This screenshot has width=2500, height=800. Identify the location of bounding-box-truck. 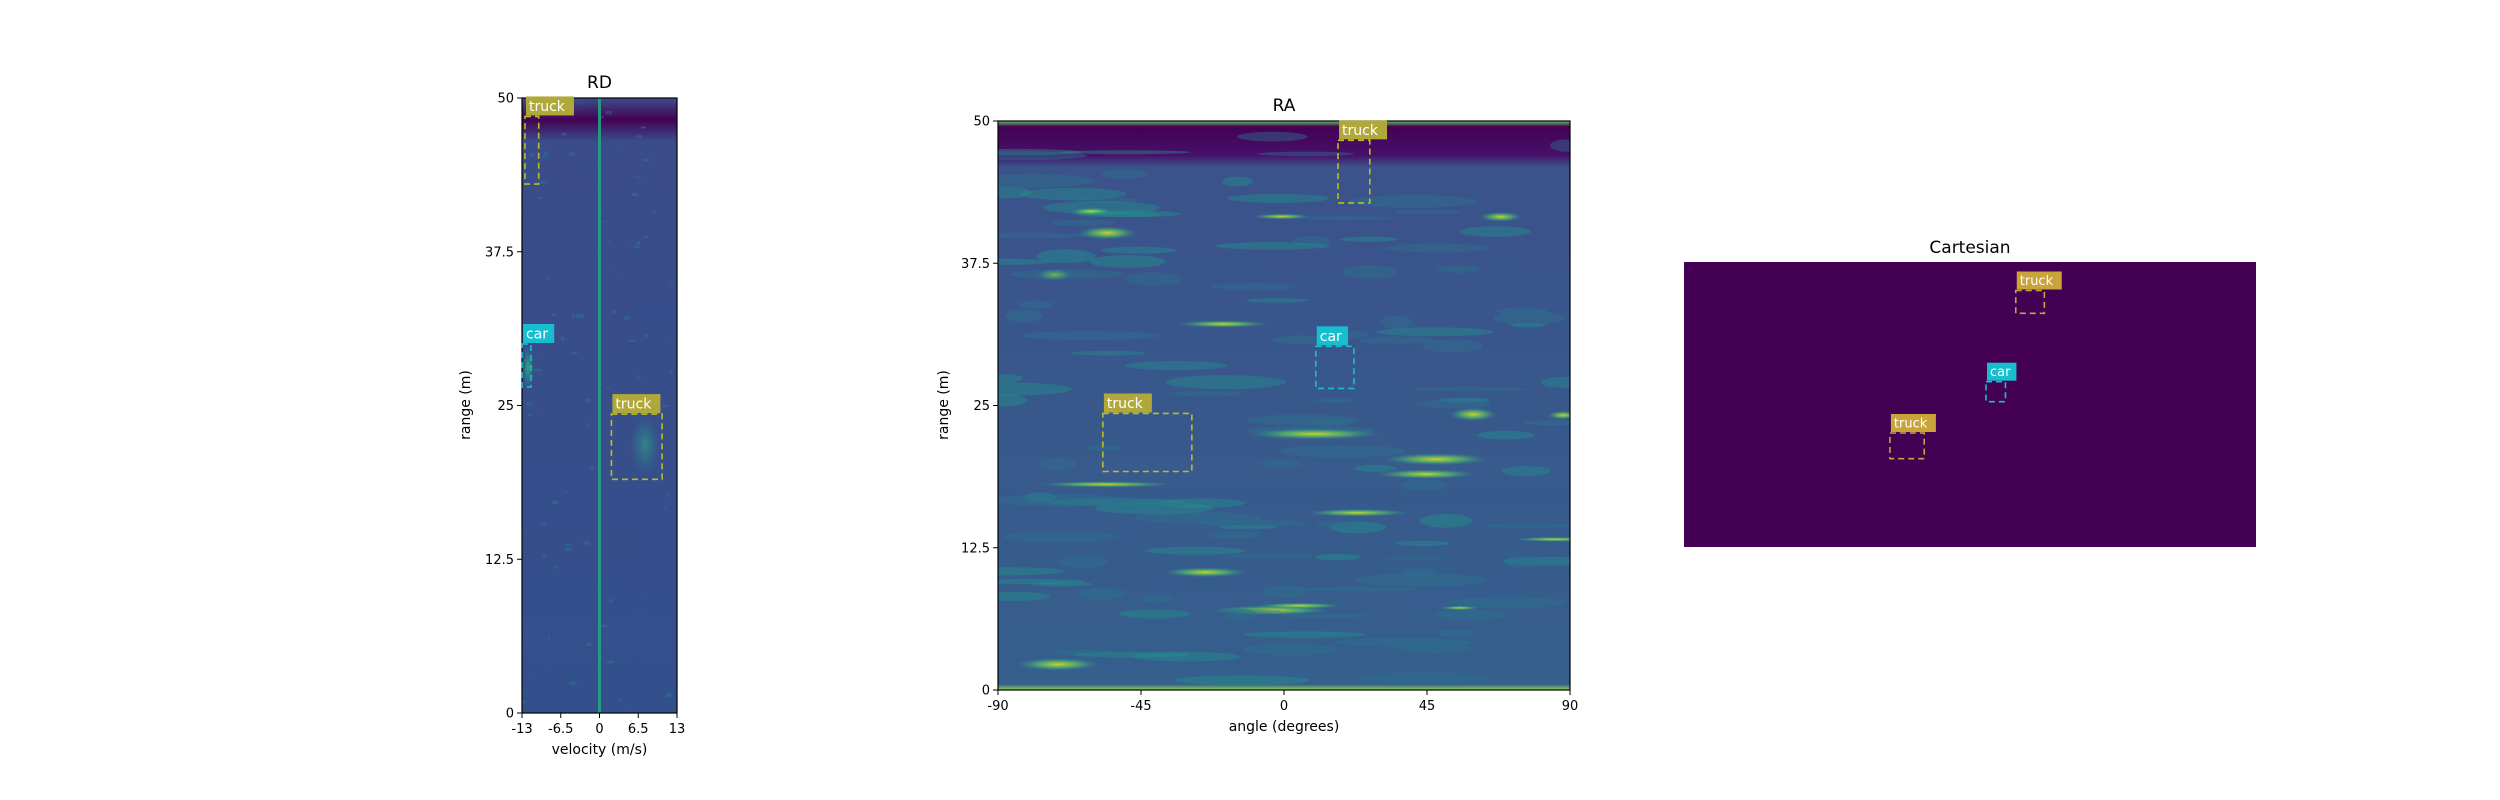
(1147, 442).